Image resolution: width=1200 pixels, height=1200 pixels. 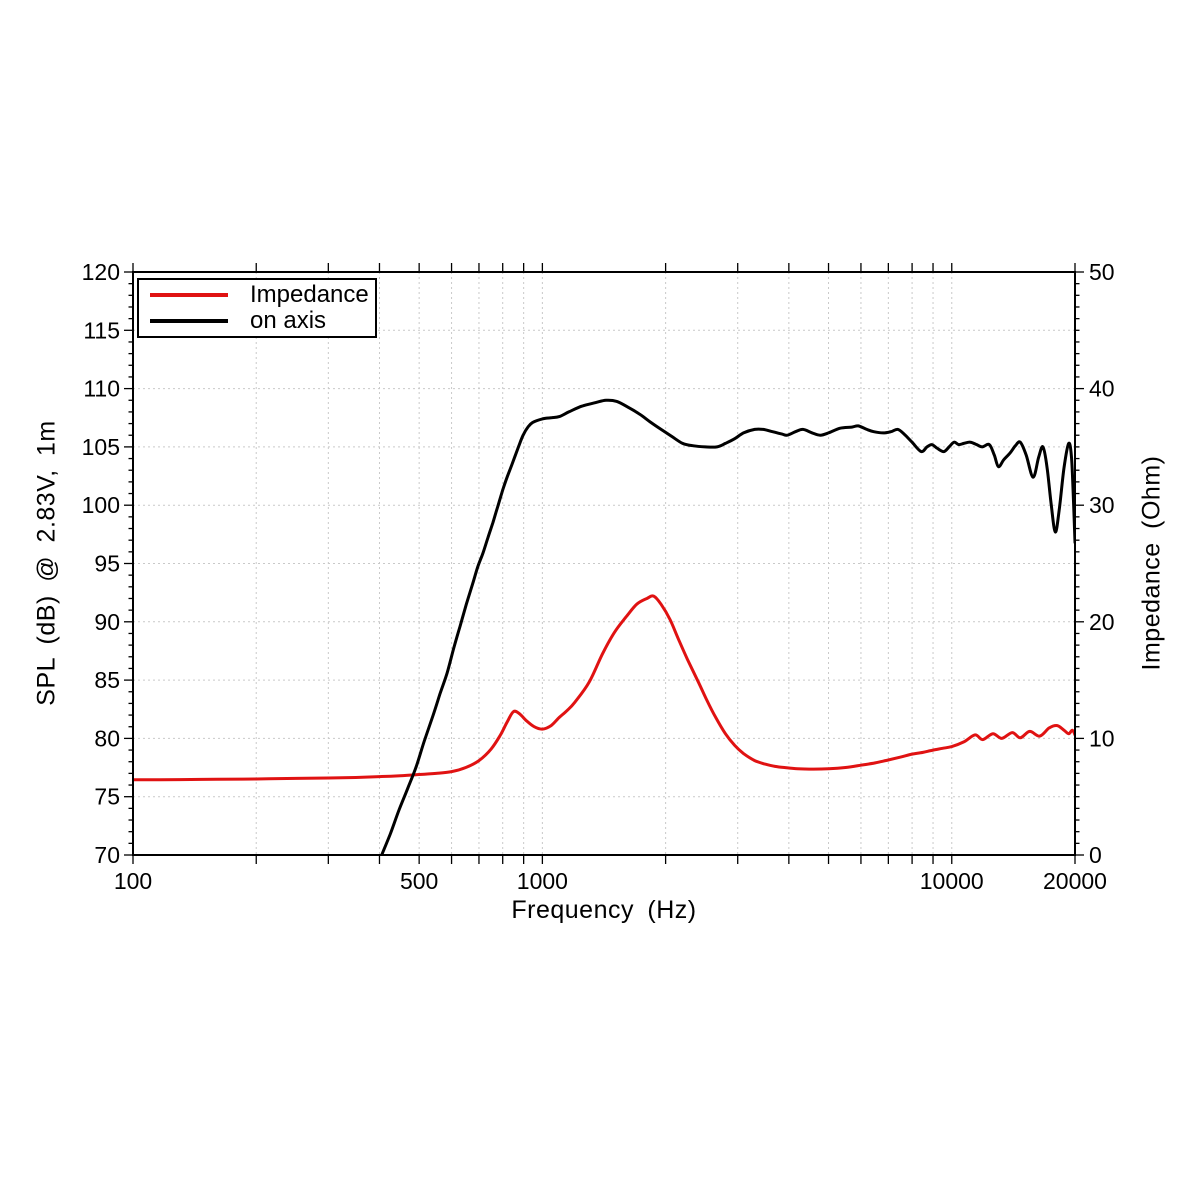 What do you see at coordinates (1151, 563) in the screenshot?
I see `y-axis-label-right: Impedance (Ohm)` at bounding box center [1151, 563].